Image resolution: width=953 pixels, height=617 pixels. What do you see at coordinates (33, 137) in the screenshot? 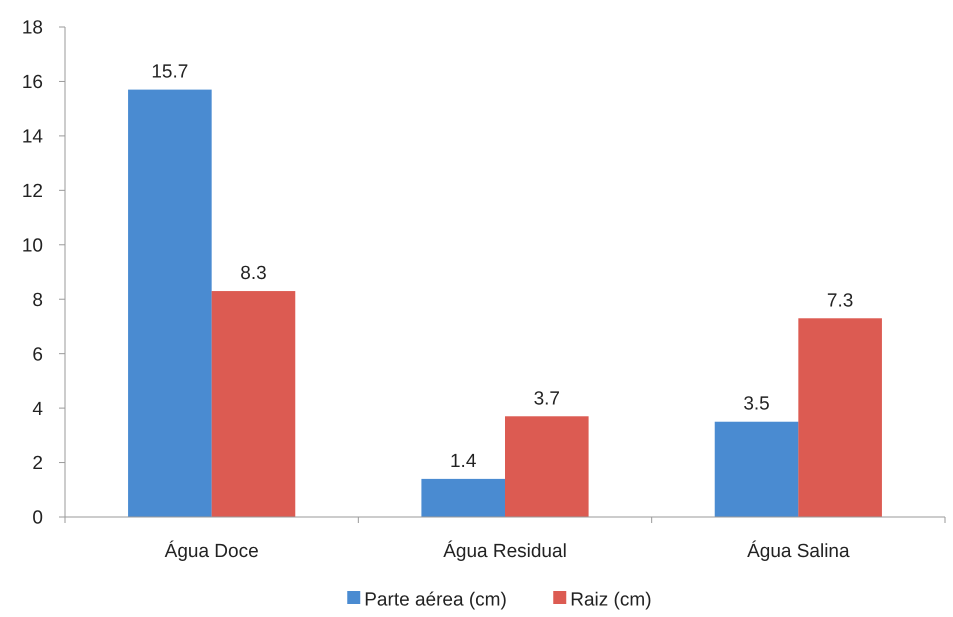
I see `y-tick-label: 14` at bounding box center [33, 137].